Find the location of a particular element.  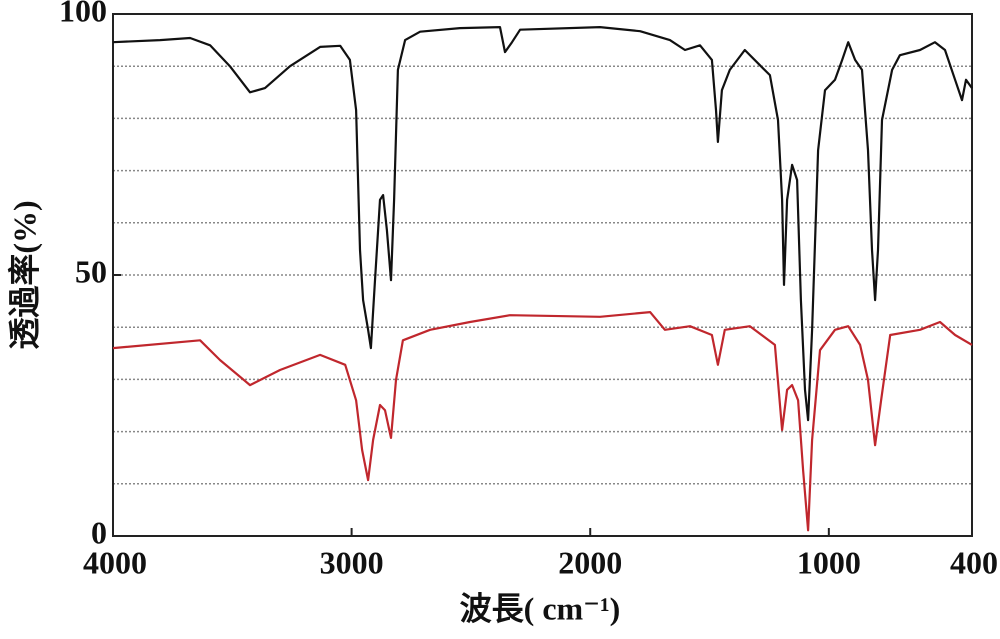

y-axis-label: 透過率(%) is located at coordinates (24, 274).